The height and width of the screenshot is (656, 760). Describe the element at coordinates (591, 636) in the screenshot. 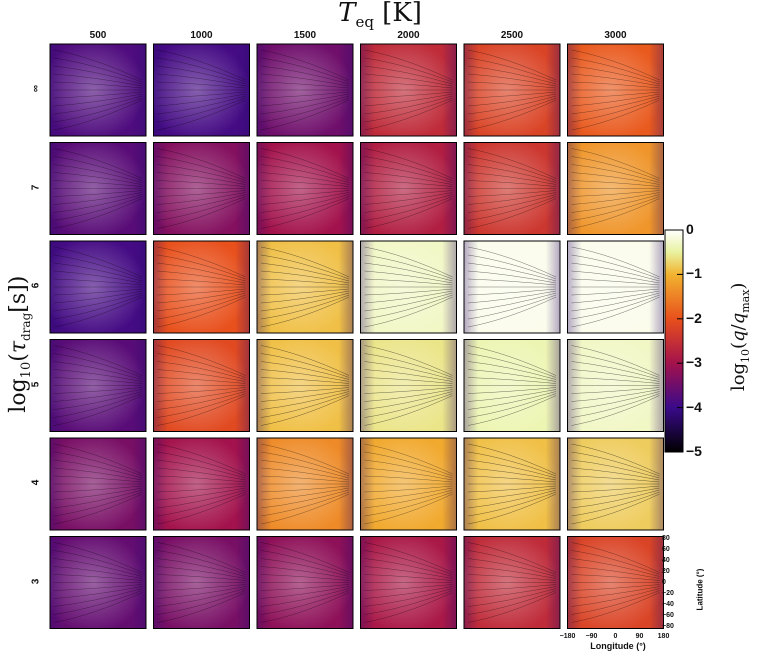

I see `longitude-tick-label: −90` at that location.